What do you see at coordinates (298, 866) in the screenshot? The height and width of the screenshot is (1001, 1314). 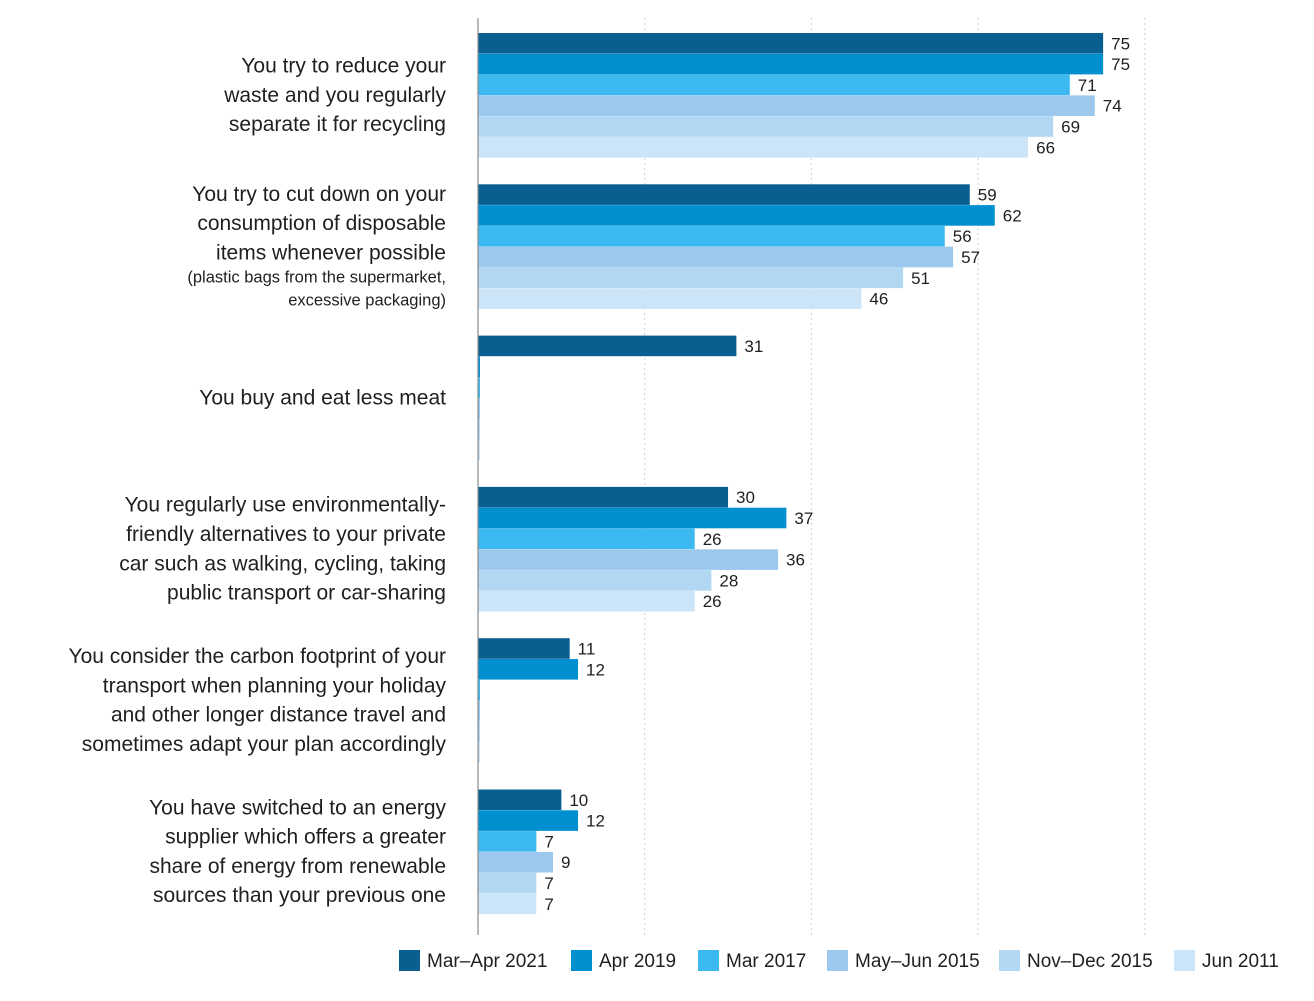 I see `category-label: share of energy from renewable` at bounding box center [298, 866].